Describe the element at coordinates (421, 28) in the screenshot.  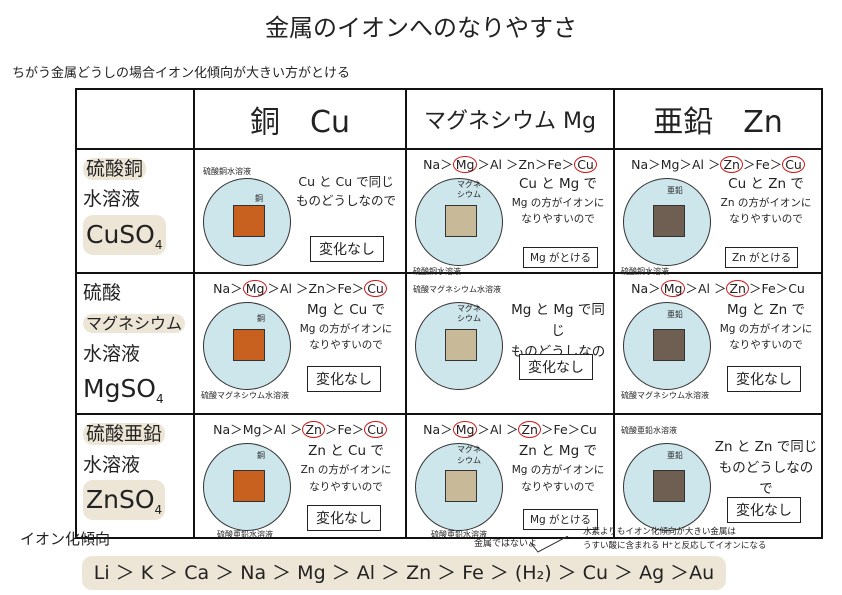
I see `page-title: 金属のイオンへのなりやすさ` at that location.